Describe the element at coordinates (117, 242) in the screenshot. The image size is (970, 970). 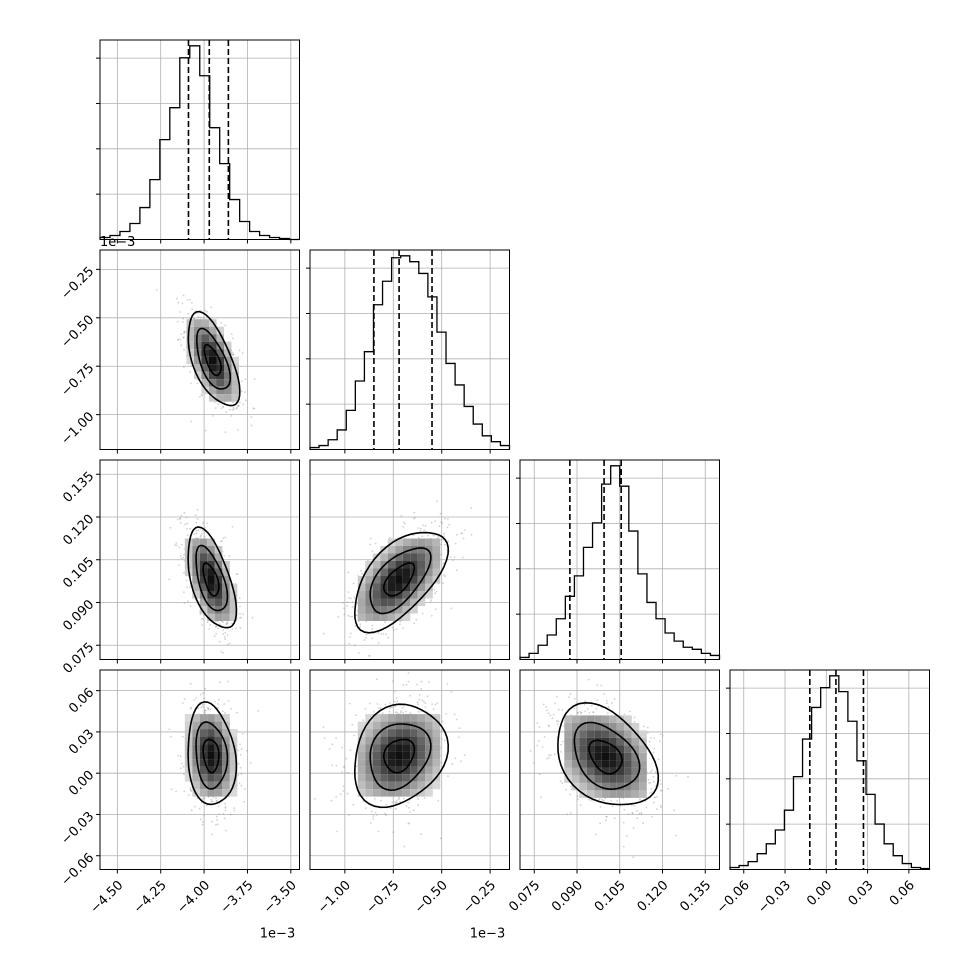
I see `y-offset-label: 1e−3` at that location.